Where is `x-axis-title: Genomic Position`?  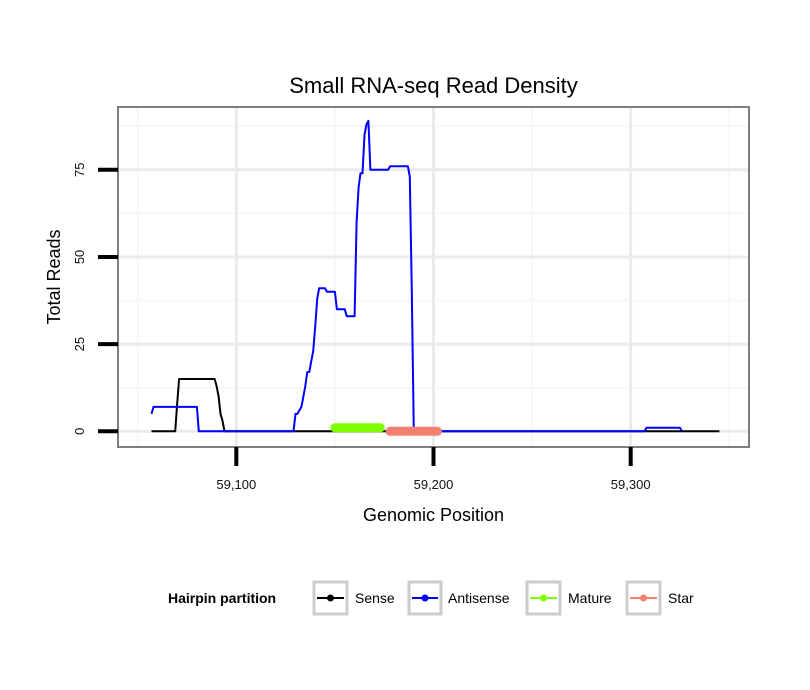 x-axis-title: Genomic Position is located at coordinates (433, 515).